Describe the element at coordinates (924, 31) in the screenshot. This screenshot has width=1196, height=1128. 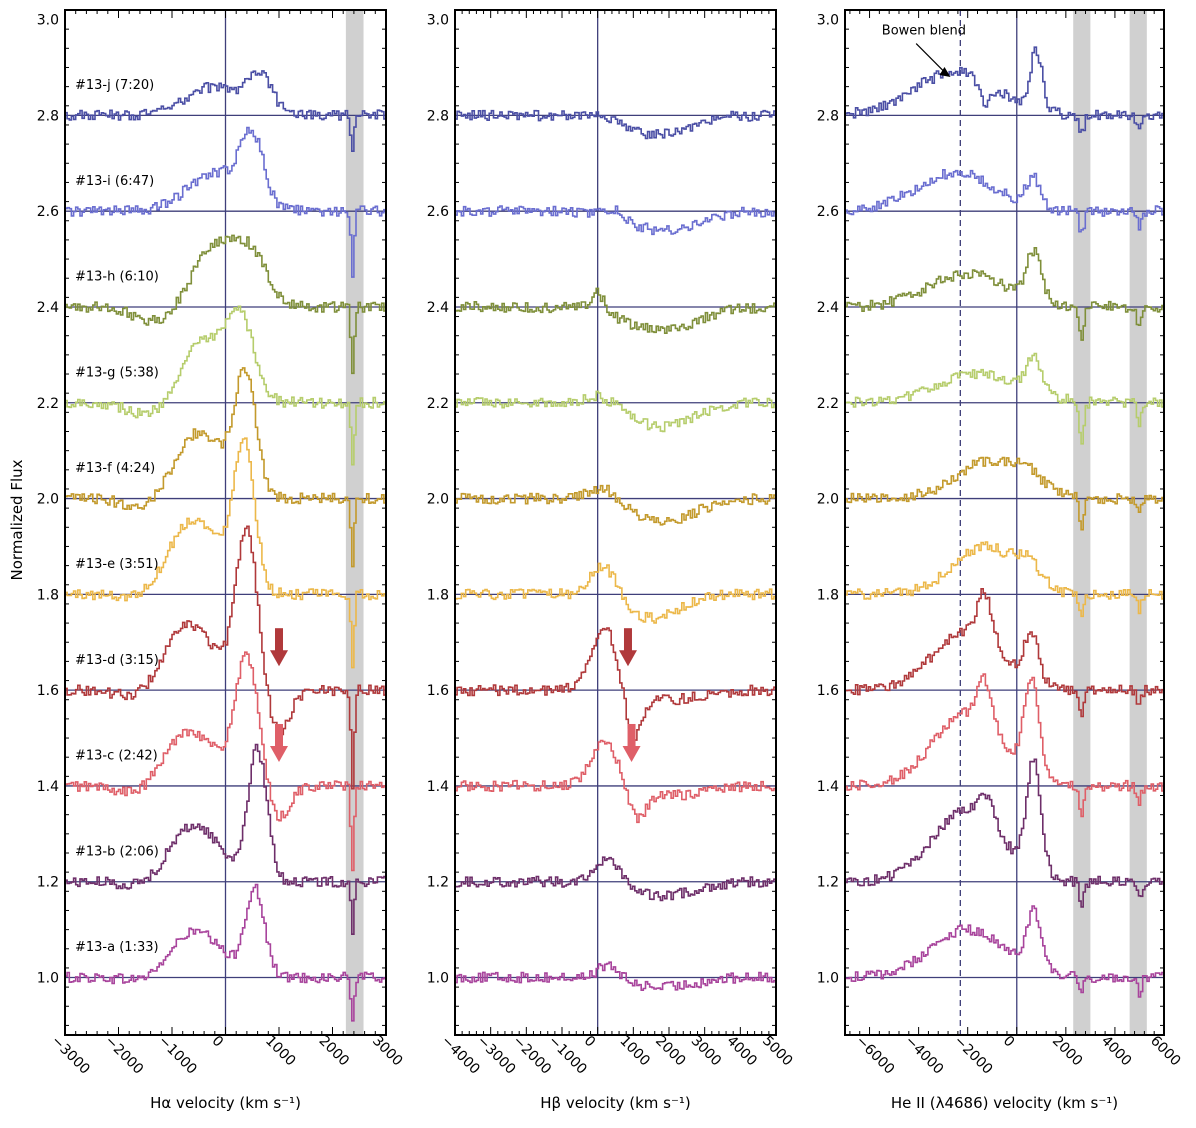
I see `bowen-blend-annotation: Bowen blend` at that location.